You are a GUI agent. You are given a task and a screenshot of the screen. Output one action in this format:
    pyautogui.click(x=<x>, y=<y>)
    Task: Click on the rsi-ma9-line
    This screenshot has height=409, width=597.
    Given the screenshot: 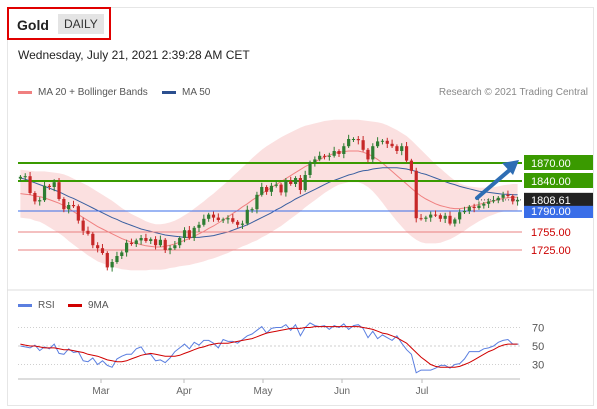 What is the action you would take?
    pyautogui.click(x=269, y=347)
    